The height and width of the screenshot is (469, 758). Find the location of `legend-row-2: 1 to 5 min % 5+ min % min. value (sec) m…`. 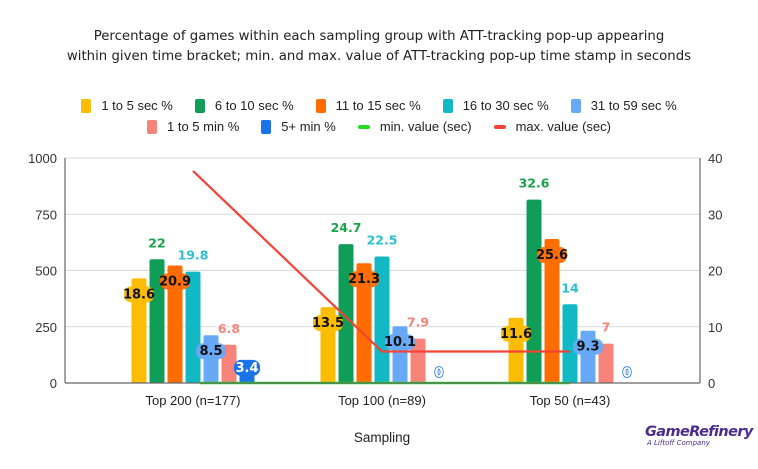

legend-row-2: 1 to 5 min % 5+ min % min. value (sec) m… is located at coordinates (379, 126).